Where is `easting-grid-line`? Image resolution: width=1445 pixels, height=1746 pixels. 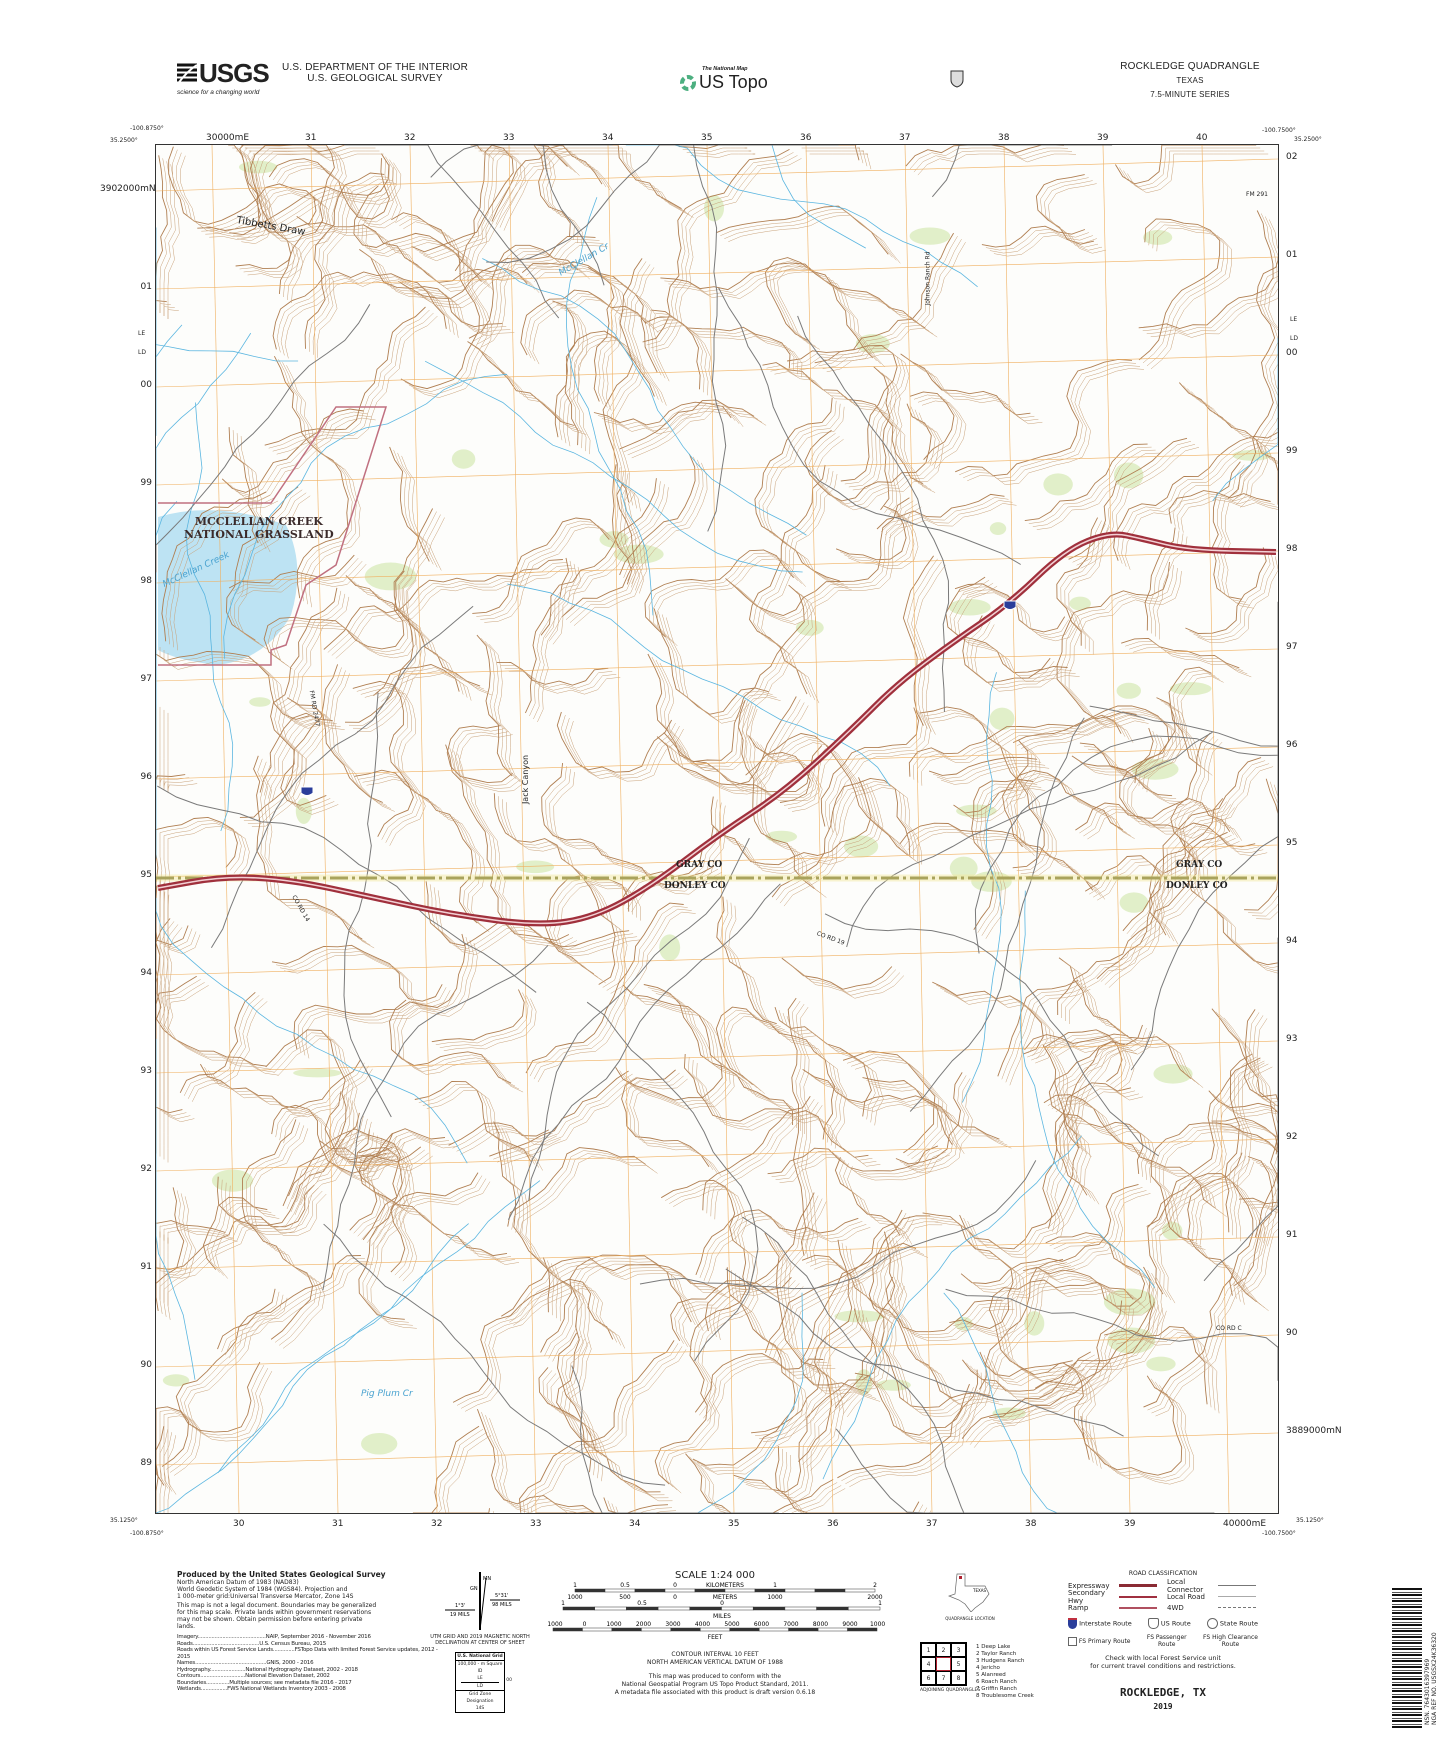 easting-grid-line is located at coordinates (225, 829).